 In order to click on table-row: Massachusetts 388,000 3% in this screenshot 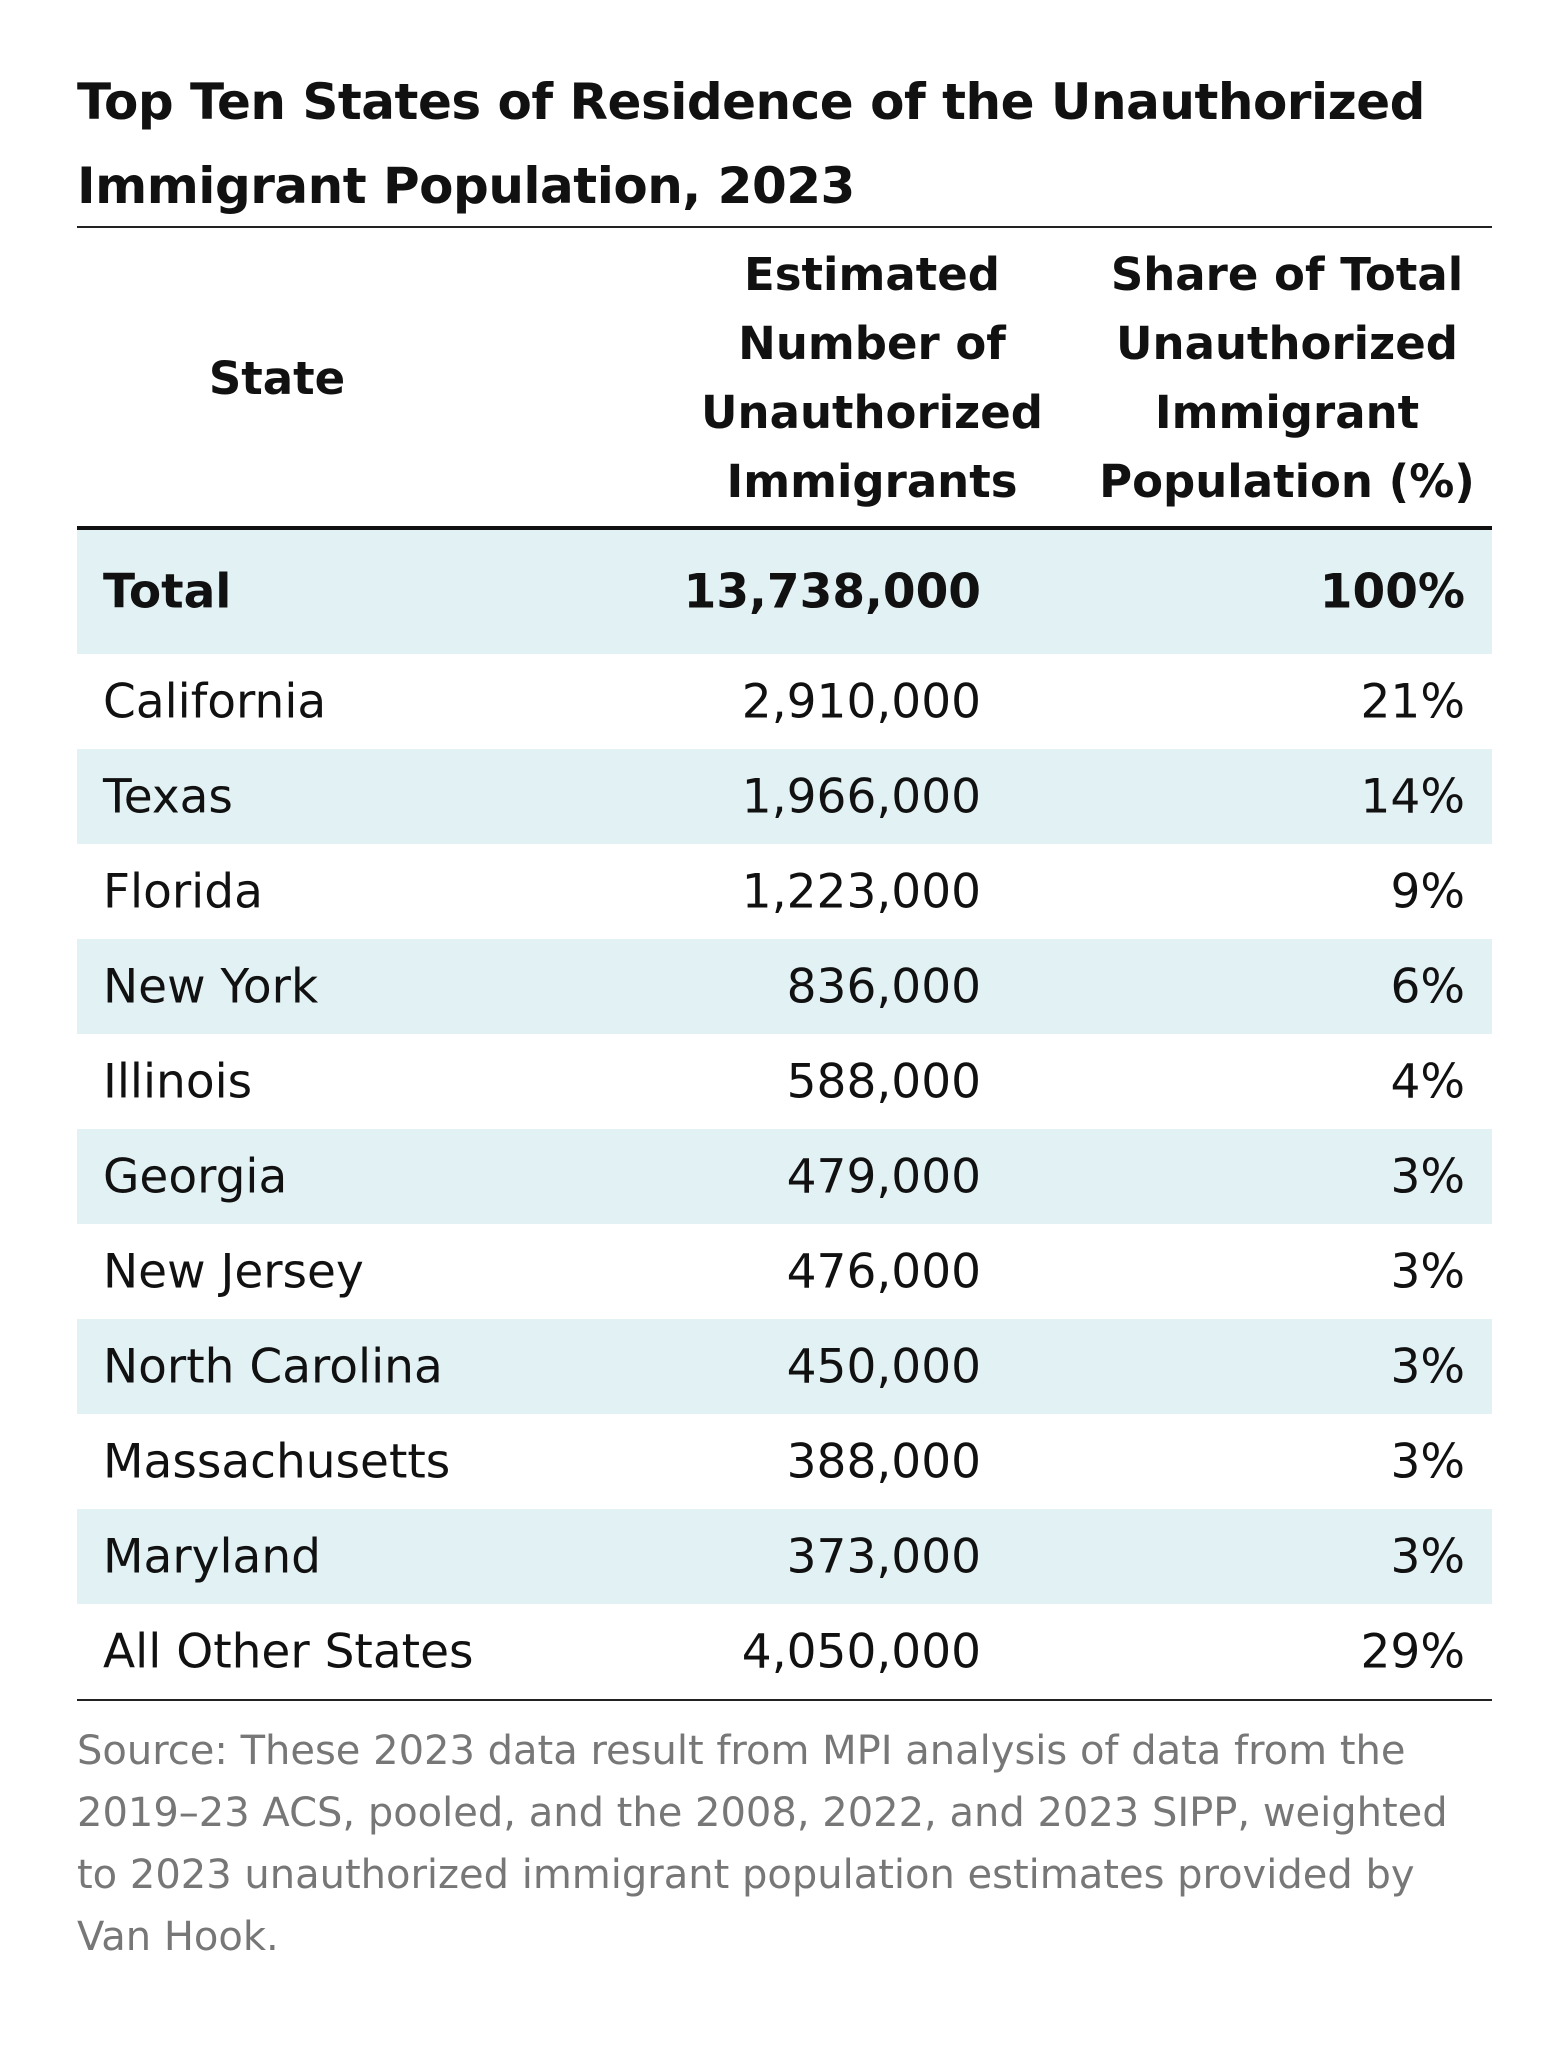, I will do `click(784, 1461)`.